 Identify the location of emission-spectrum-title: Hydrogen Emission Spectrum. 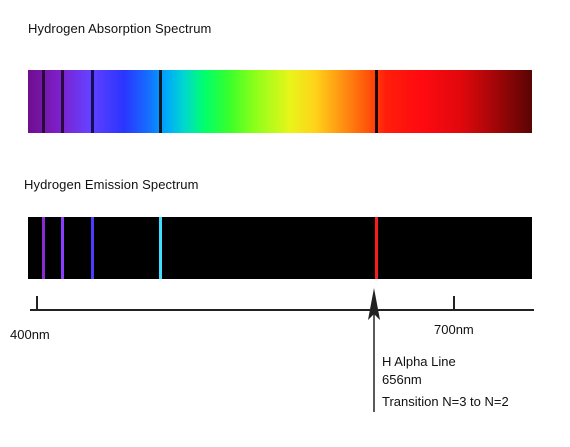
(111, 184).